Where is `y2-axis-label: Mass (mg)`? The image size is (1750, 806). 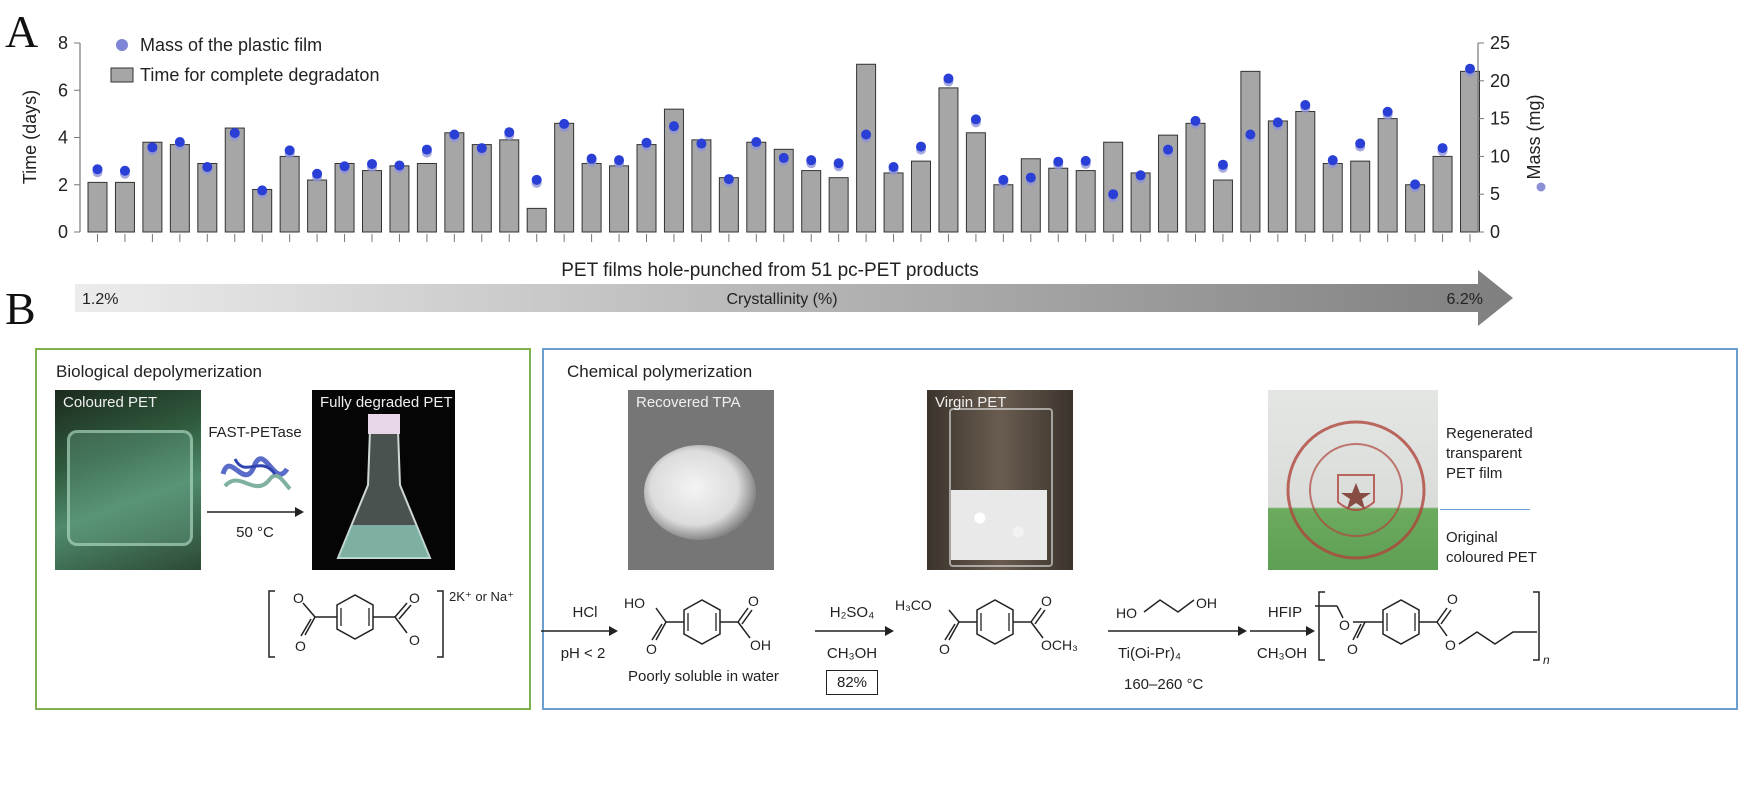
y2-axis-label: Mass (mg) is located at coordinates (1534, 137).